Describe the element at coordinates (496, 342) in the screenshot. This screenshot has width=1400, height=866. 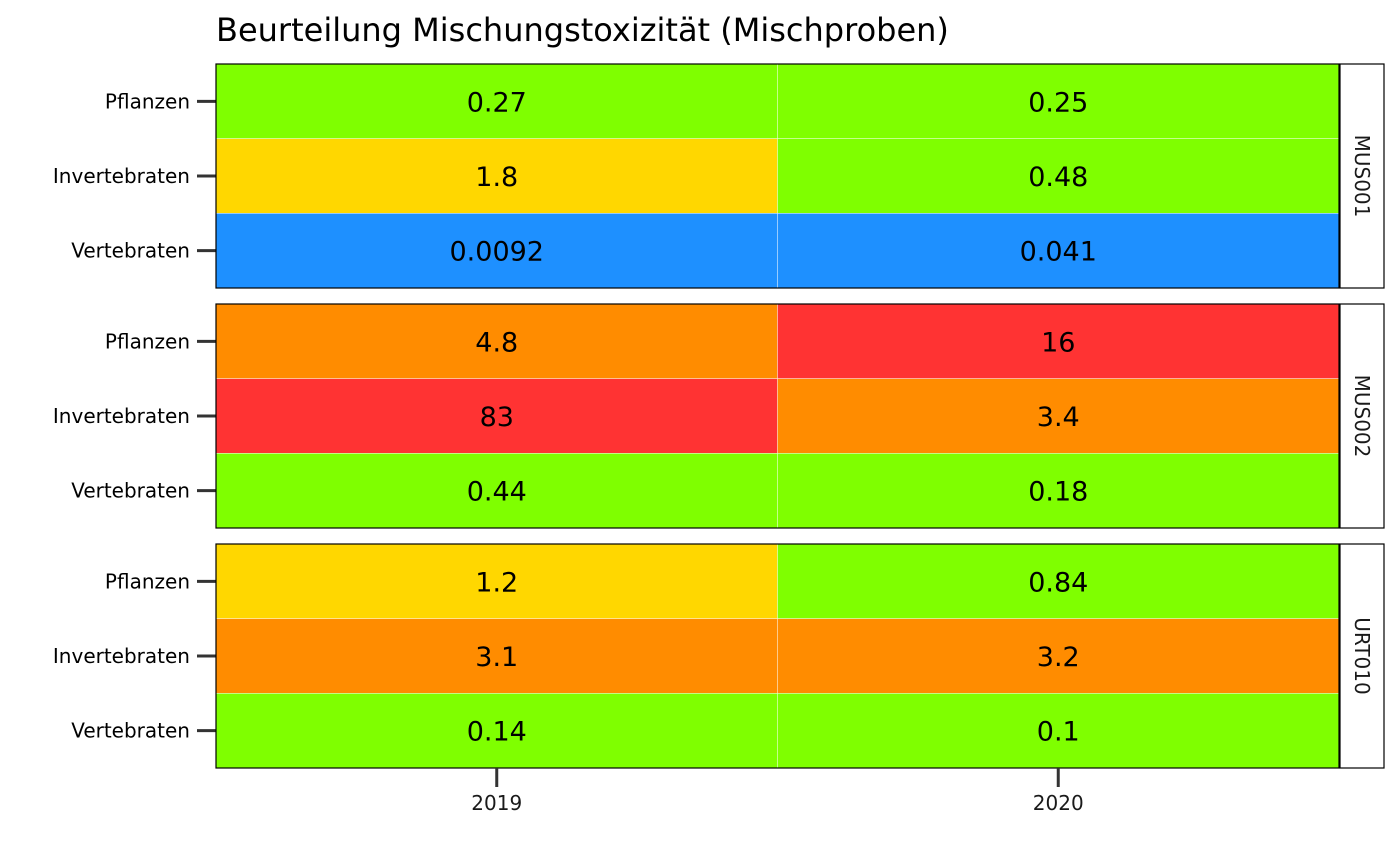
I see `cell-value-label: 4.8` at that location.